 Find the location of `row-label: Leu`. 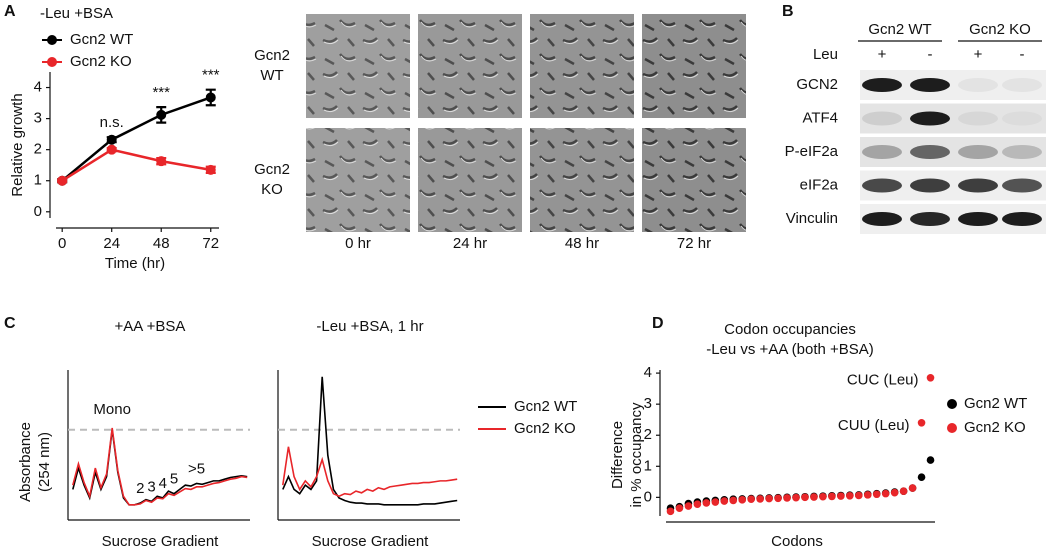

row-label: Leu is located at coordinates (825, 54).